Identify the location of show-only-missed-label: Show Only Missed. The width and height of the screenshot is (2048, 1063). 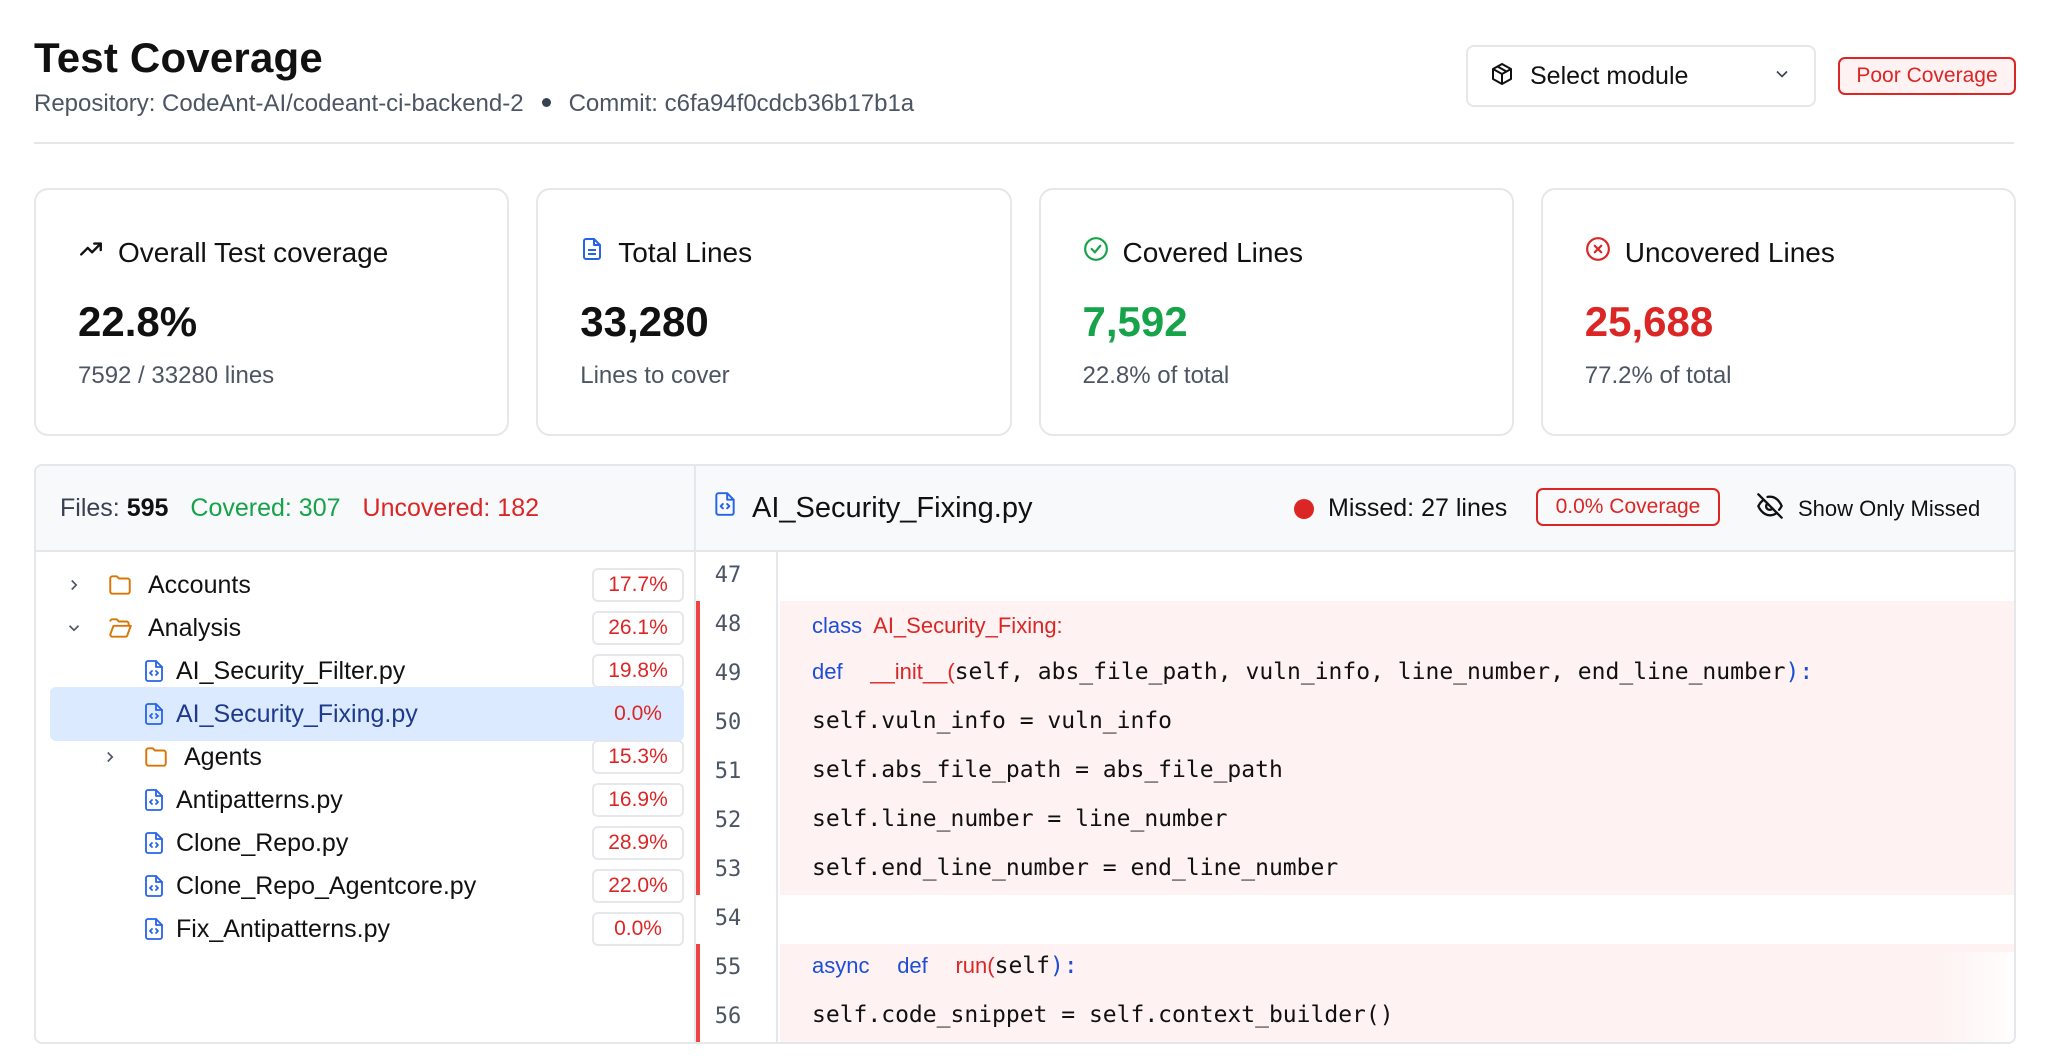
(1889, 508).